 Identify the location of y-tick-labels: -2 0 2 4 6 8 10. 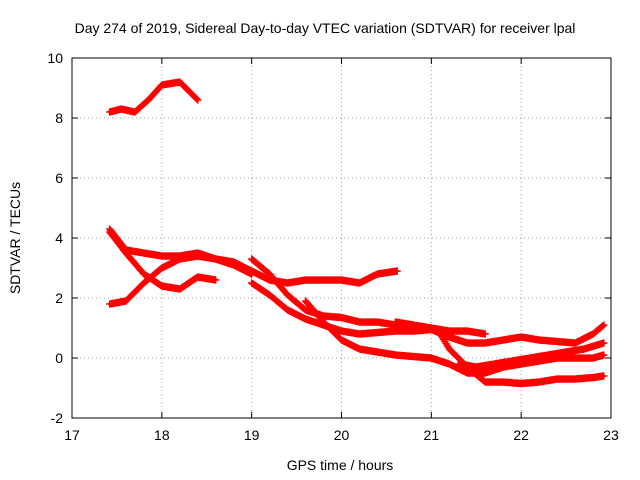
(55, 238).